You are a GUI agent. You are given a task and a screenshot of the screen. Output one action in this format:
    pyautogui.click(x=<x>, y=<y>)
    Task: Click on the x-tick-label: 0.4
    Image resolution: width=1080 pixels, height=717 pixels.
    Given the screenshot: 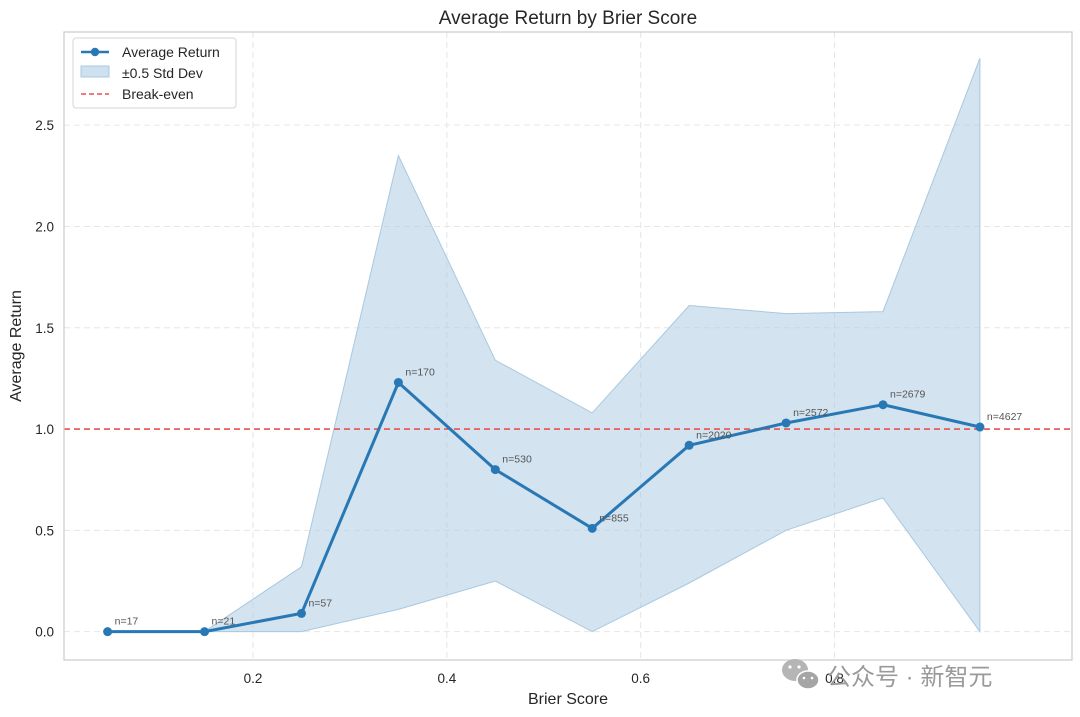 What is the action you would take?
    pyautogui.click(x=446, y=678)
    